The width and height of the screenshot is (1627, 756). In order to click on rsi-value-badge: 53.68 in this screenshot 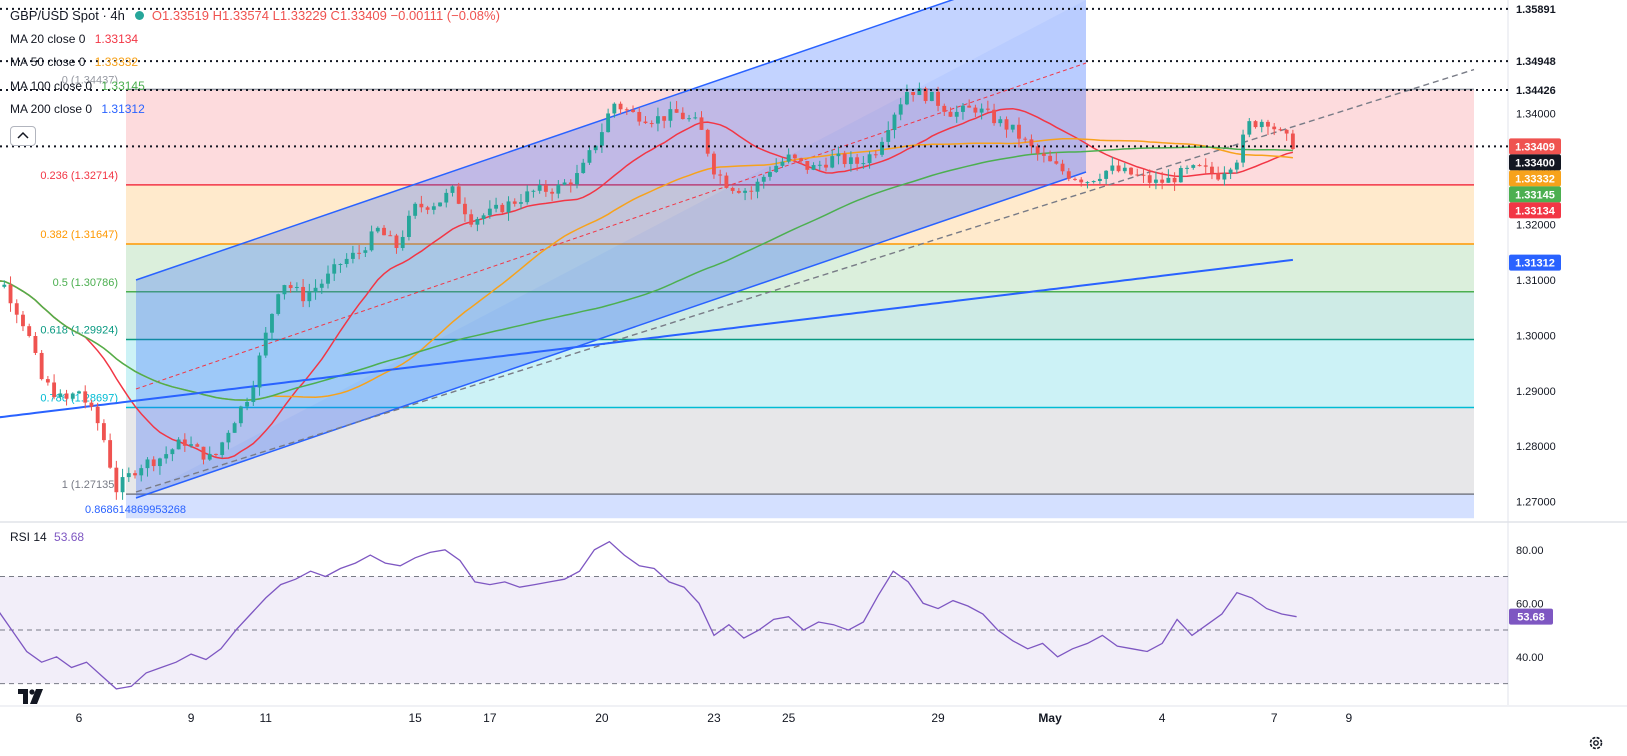, I will do `click(1531, 616)`.